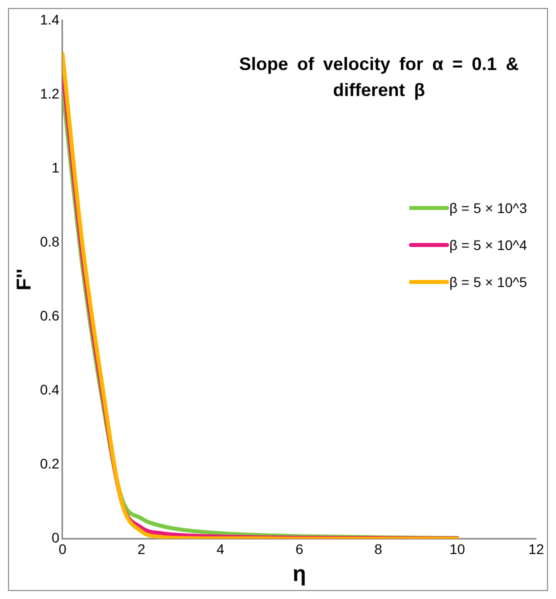 The image size is (556, 599). I want to click on y-axis-title: F'', so click(25, 279).